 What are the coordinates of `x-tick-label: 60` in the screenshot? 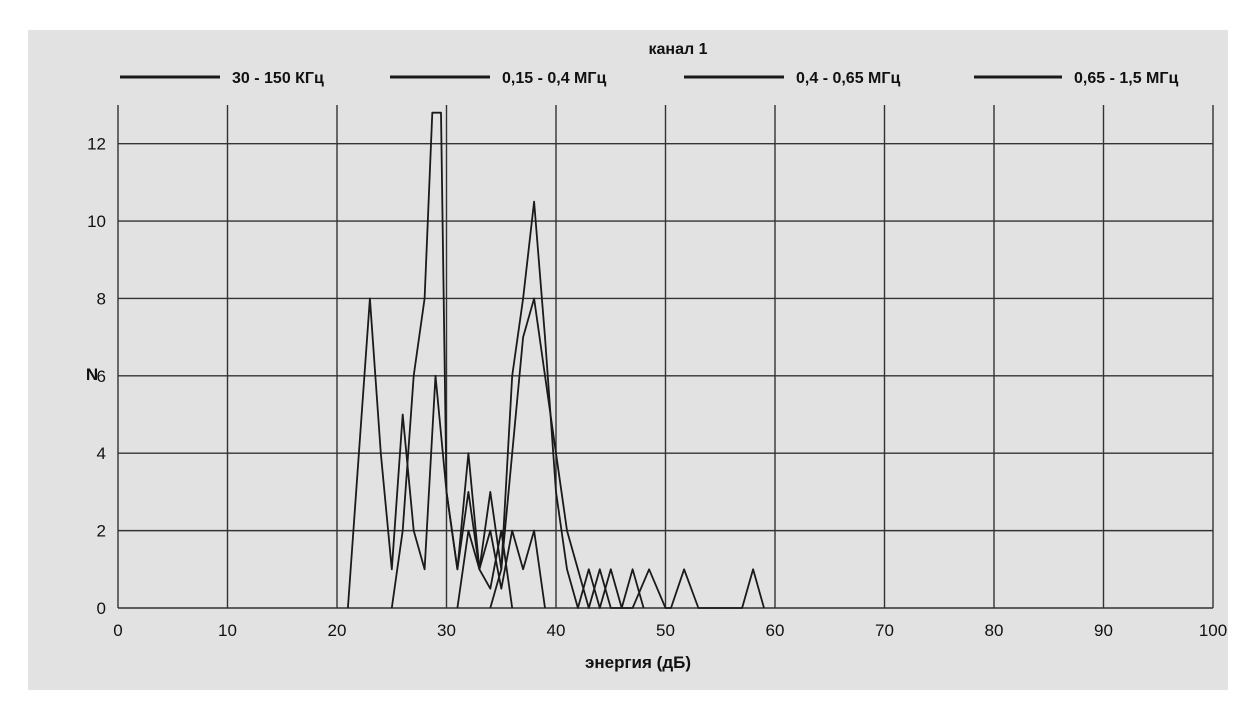 It's located at (775, 630).